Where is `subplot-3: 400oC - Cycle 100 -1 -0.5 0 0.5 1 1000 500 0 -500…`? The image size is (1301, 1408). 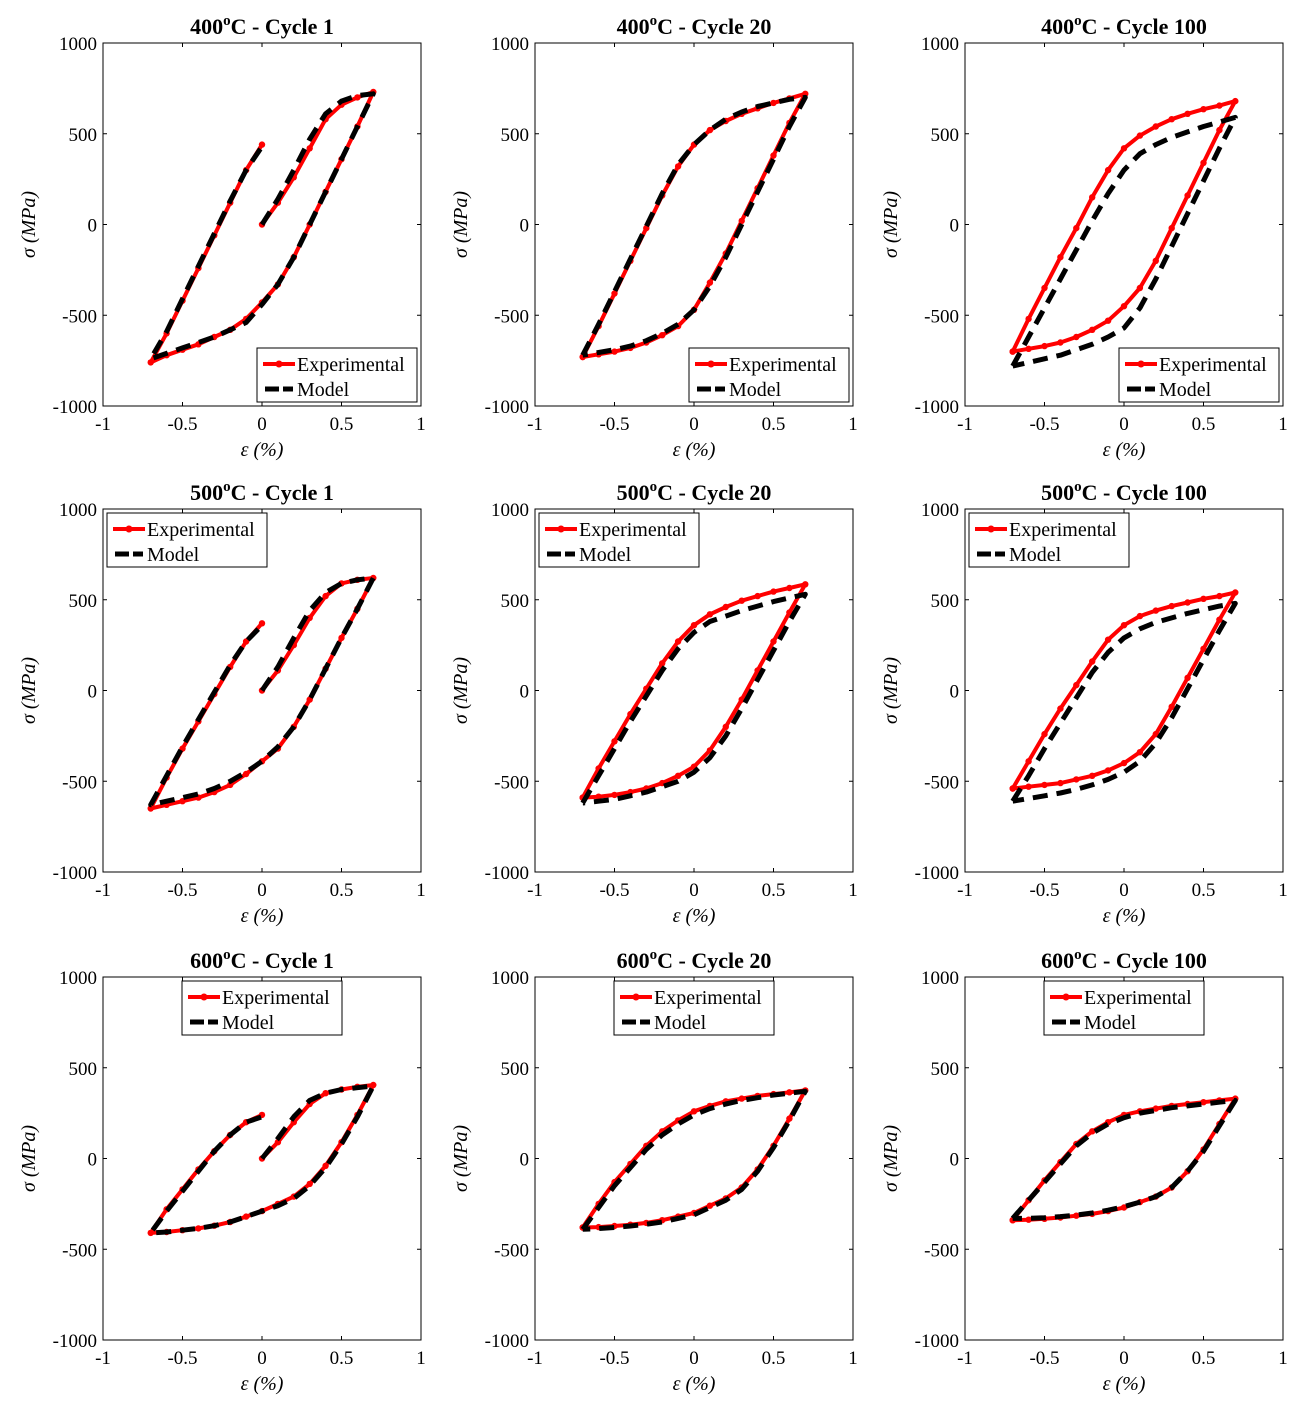 subplot-3: 400oC - Cycle 100 -1 -0.5 0 0.5 1 1000 500 0 -500… is located at coordinates (1084, 237).